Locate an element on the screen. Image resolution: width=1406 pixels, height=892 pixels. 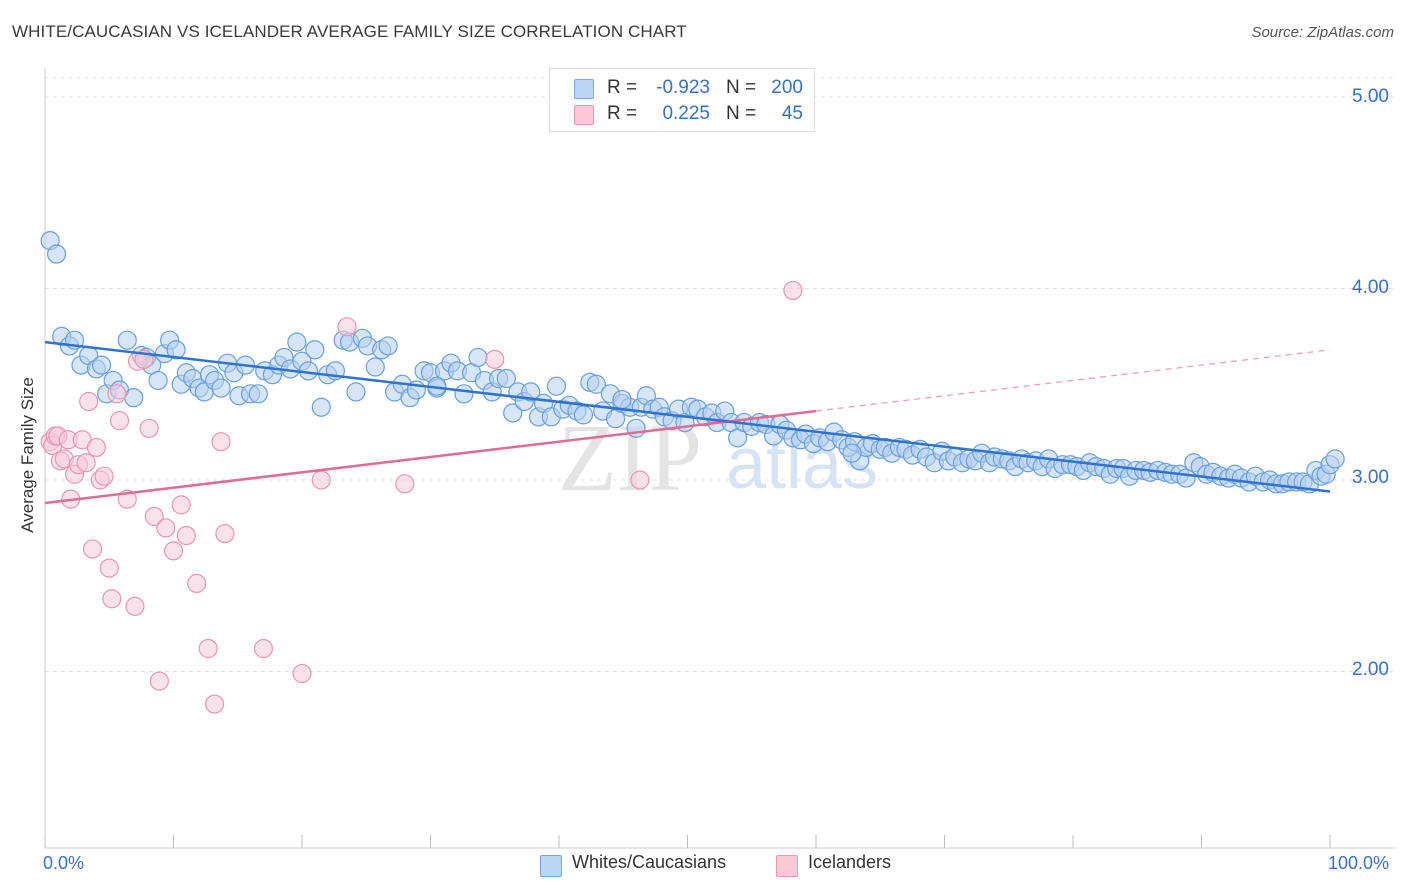
y-tick-2: 2.00 is located at coordinates (1370, 669).